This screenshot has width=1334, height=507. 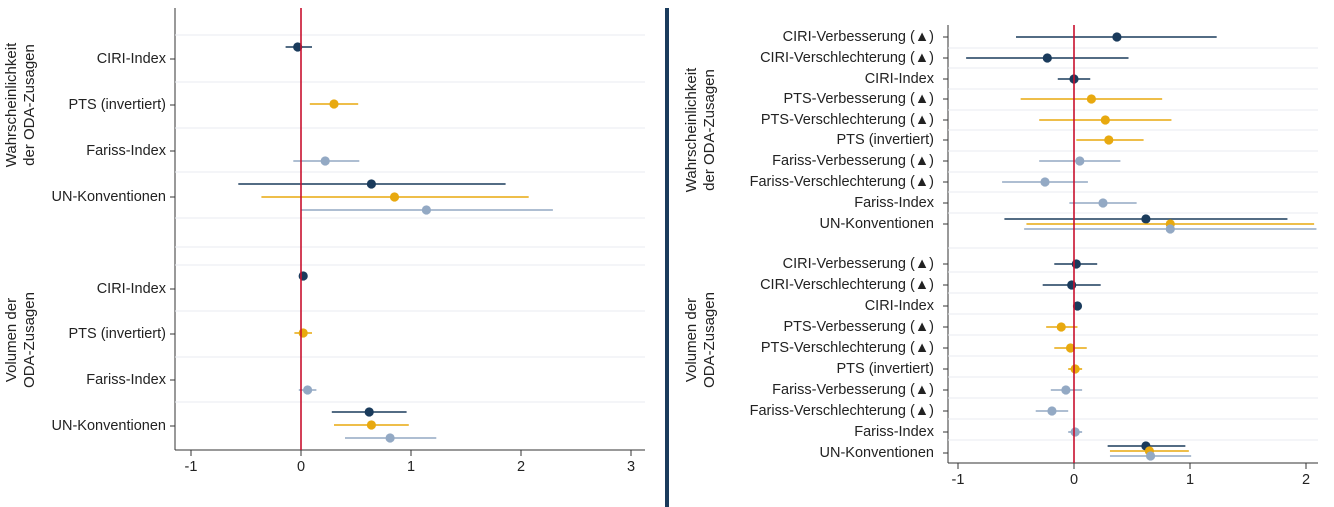 What do you see at coordinates (631, 467) in the screenshot?
I see `x-tick-label: 3` at bounding box center [631, 467].